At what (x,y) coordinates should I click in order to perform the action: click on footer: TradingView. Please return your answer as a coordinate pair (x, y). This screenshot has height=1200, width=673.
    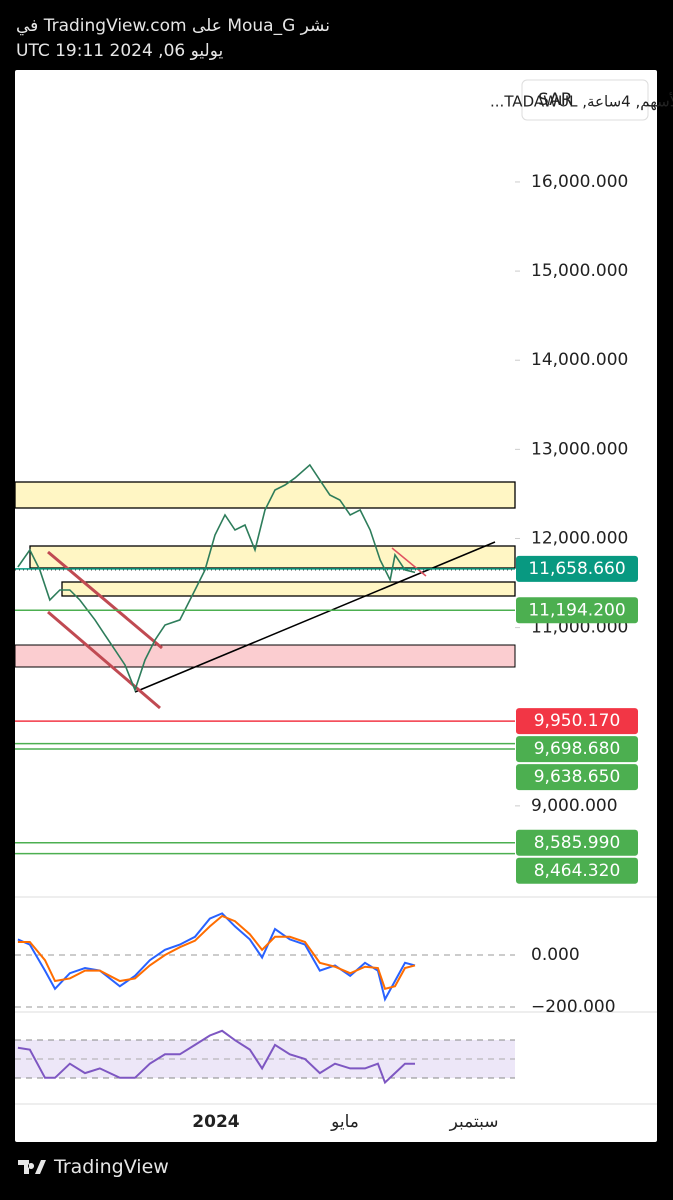
    Looking at the image, I should click on (92, 1167).